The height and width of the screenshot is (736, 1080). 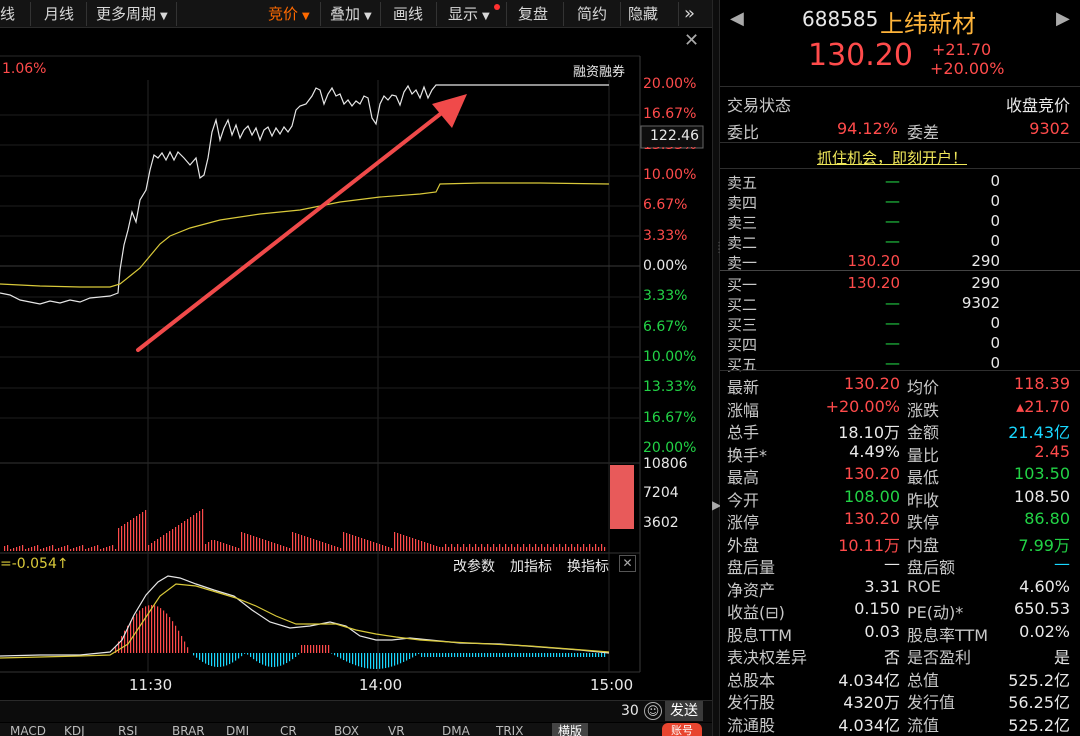 What do you see at coordinates (238, 730) in the screenshot?
I see `tab-dmi: DMI` at bounding box center [238, 730].